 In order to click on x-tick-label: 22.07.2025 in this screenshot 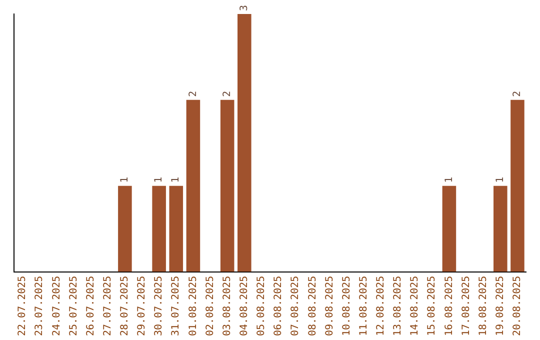, I will do `click(22, 306)`.